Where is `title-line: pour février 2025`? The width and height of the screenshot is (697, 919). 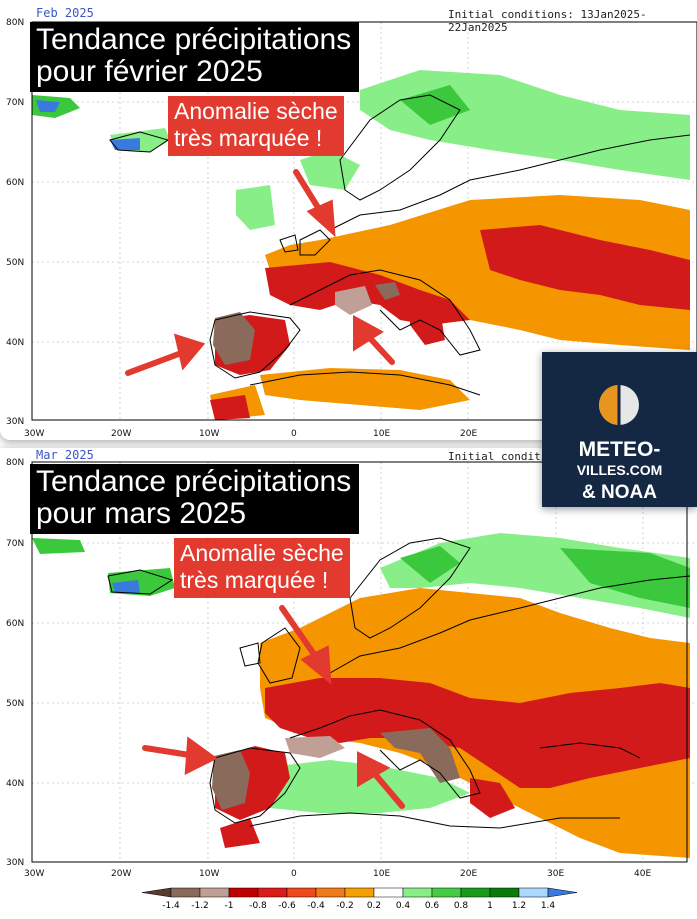
title-line: pour février 2025 is located at coordinates (149, 71).